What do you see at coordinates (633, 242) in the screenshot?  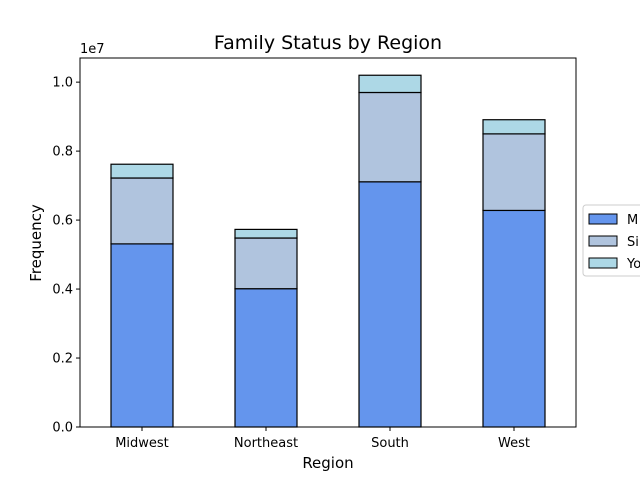 I see `legend-label: Si` at bounding box center [633, 242].